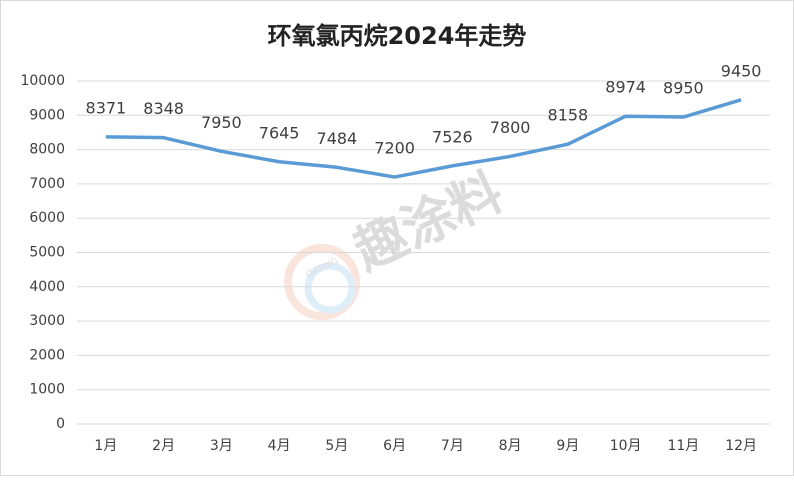 The height and width of the screenshot is (480, 794). I want to click on data-label: 7484, so click(337, 138).